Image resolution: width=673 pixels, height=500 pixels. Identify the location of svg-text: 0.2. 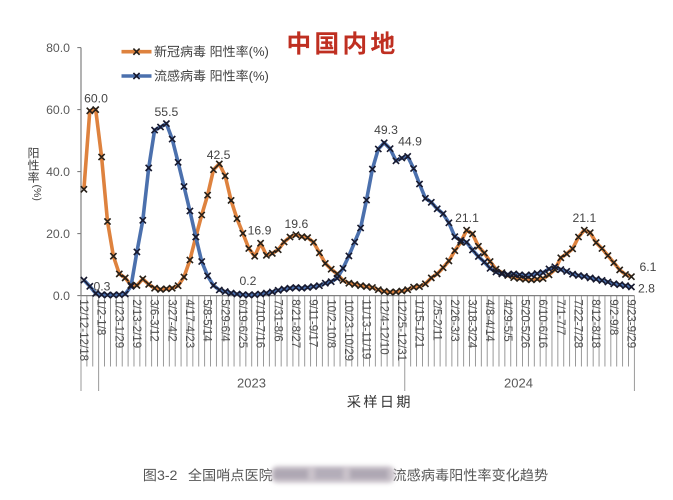
(248, 281).